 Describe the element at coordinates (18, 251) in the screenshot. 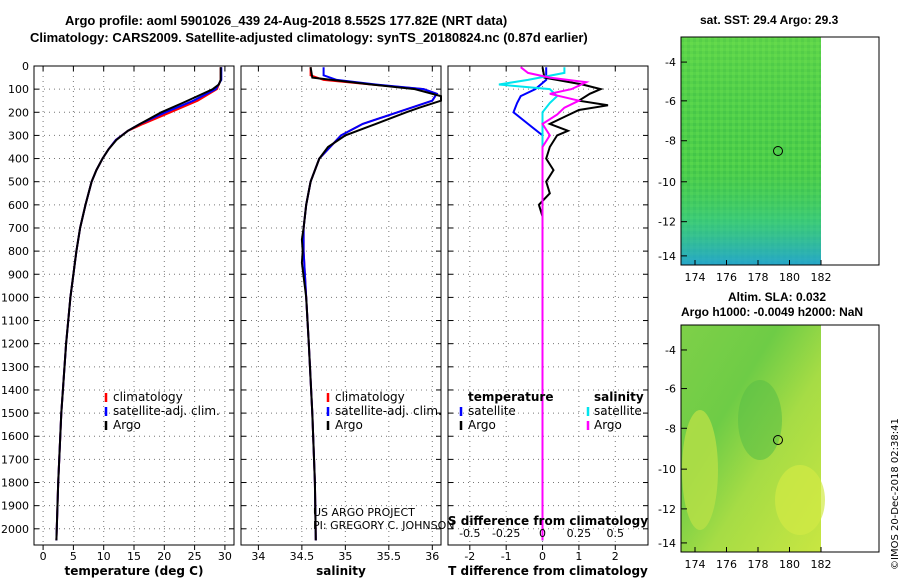

I see `y-tick-label: 800` at that location.